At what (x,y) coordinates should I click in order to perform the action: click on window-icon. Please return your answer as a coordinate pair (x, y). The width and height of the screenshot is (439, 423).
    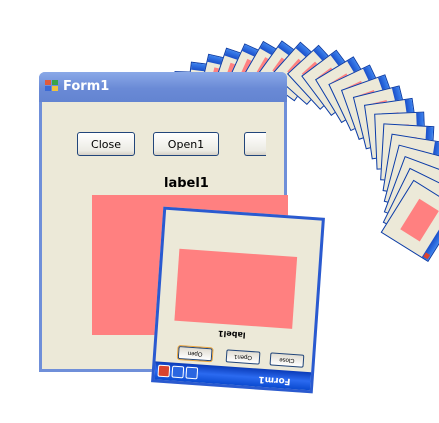
    Looking at the image, I should click on (52, 86).